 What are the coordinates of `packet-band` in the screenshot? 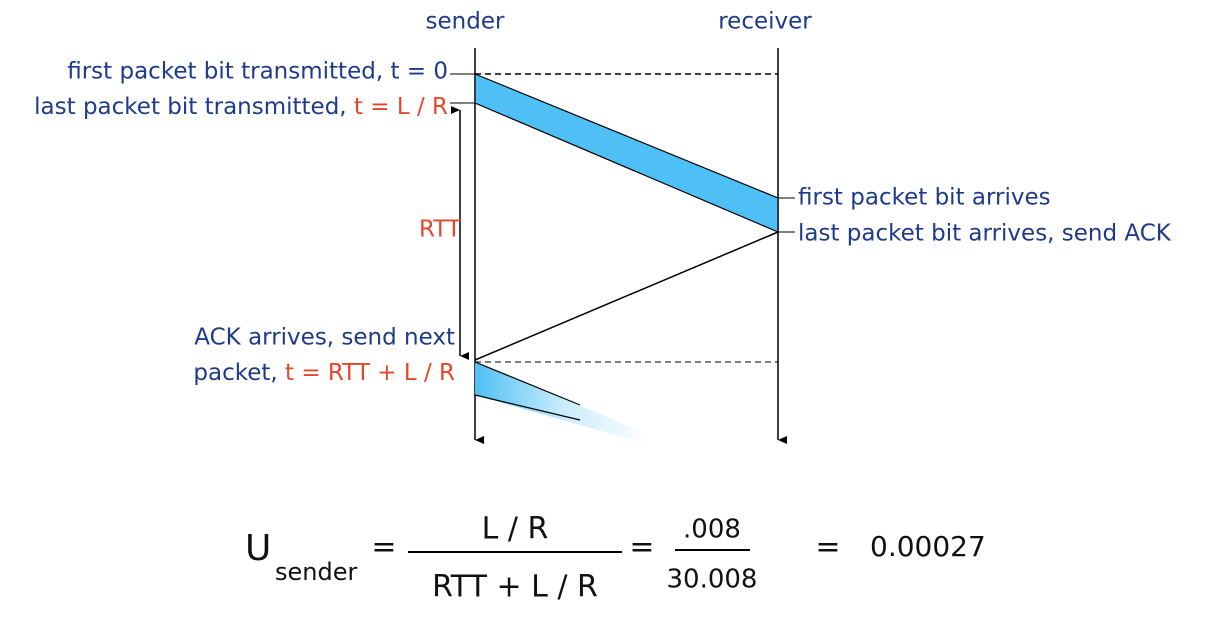 It's located at (626, 153).